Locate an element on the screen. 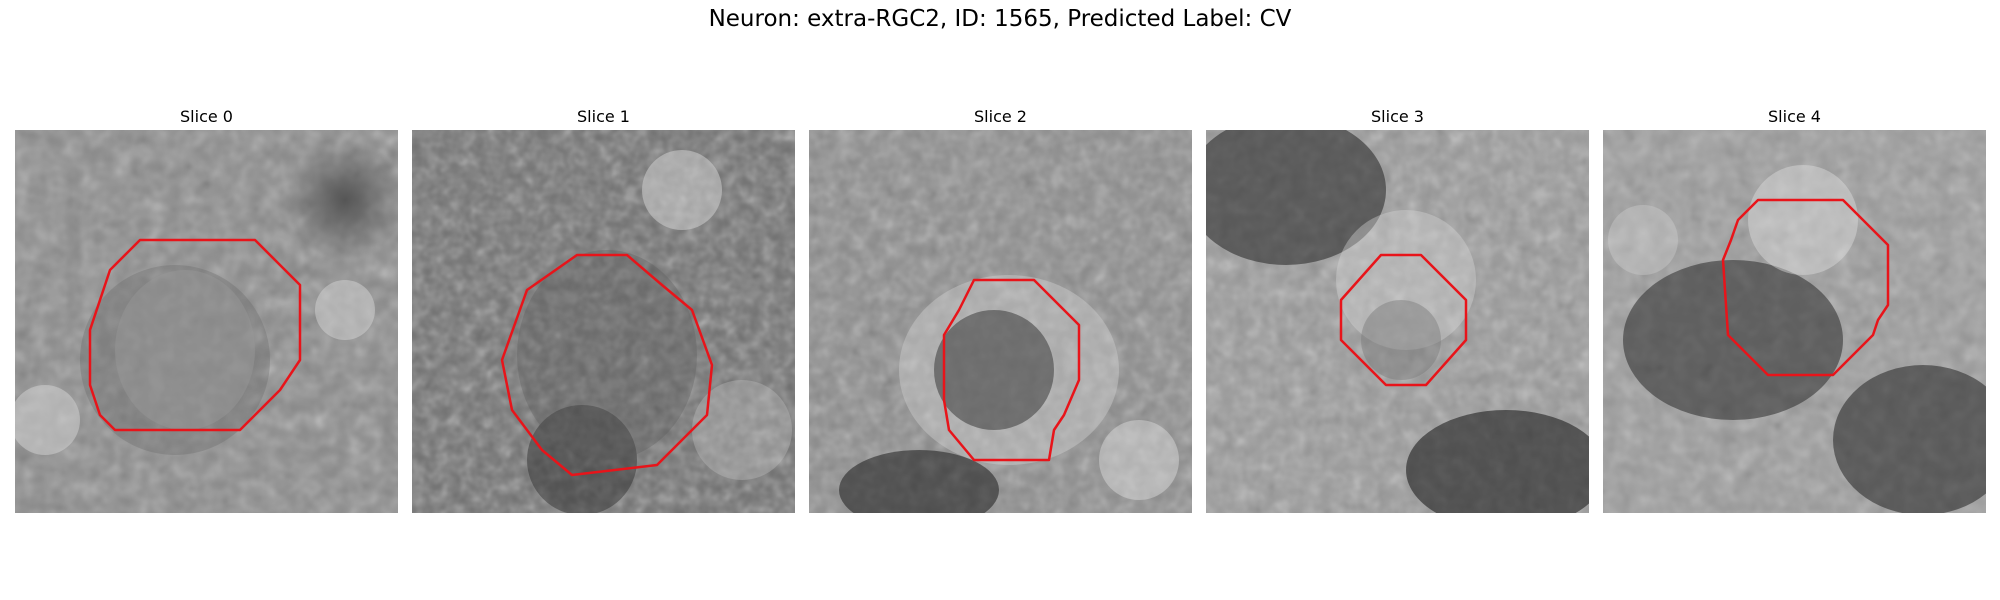  slice-title-3: Slice 3 is located at coordinates (1397, 116).